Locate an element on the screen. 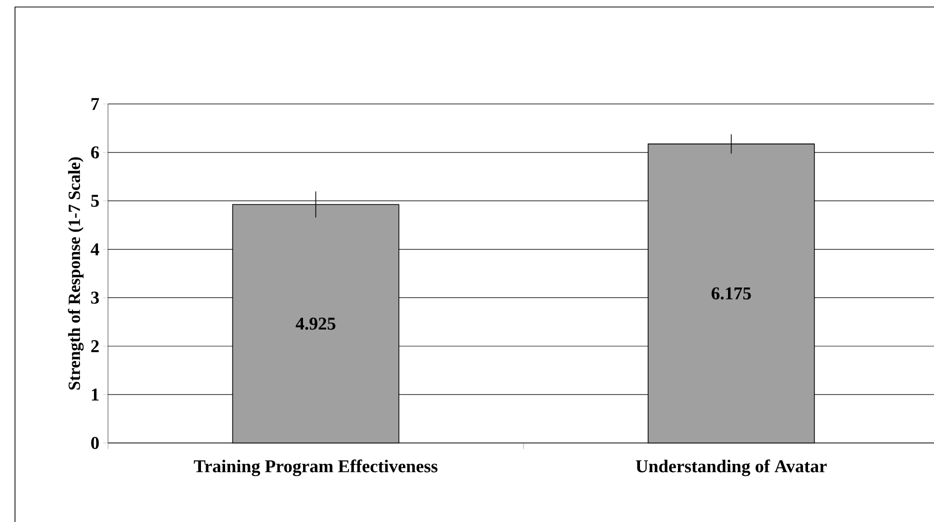  data-label: 4.925 is located at coordinates (316, 324).